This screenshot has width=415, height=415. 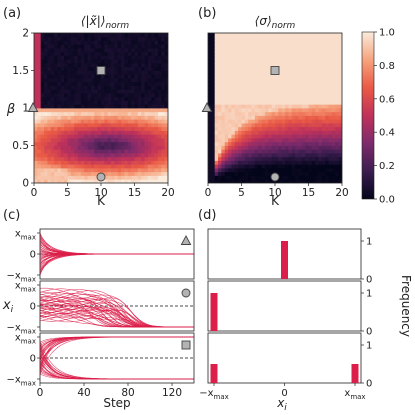 I want to click on trajectory-line, so click(x=117, y=264).